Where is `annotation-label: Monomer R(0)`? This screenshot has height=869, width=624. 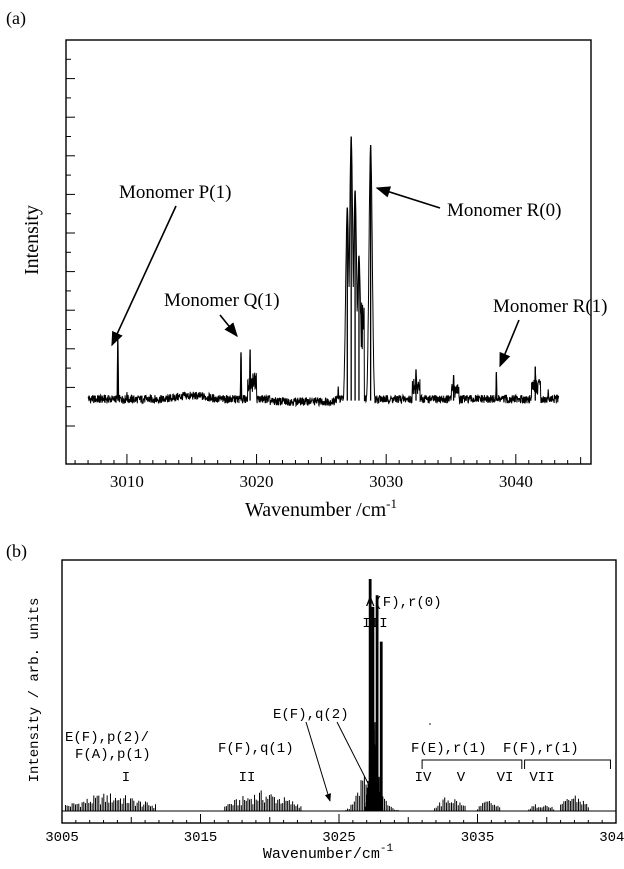 annotation-label: Monomer R(0) is located at coordinates (504, 210).